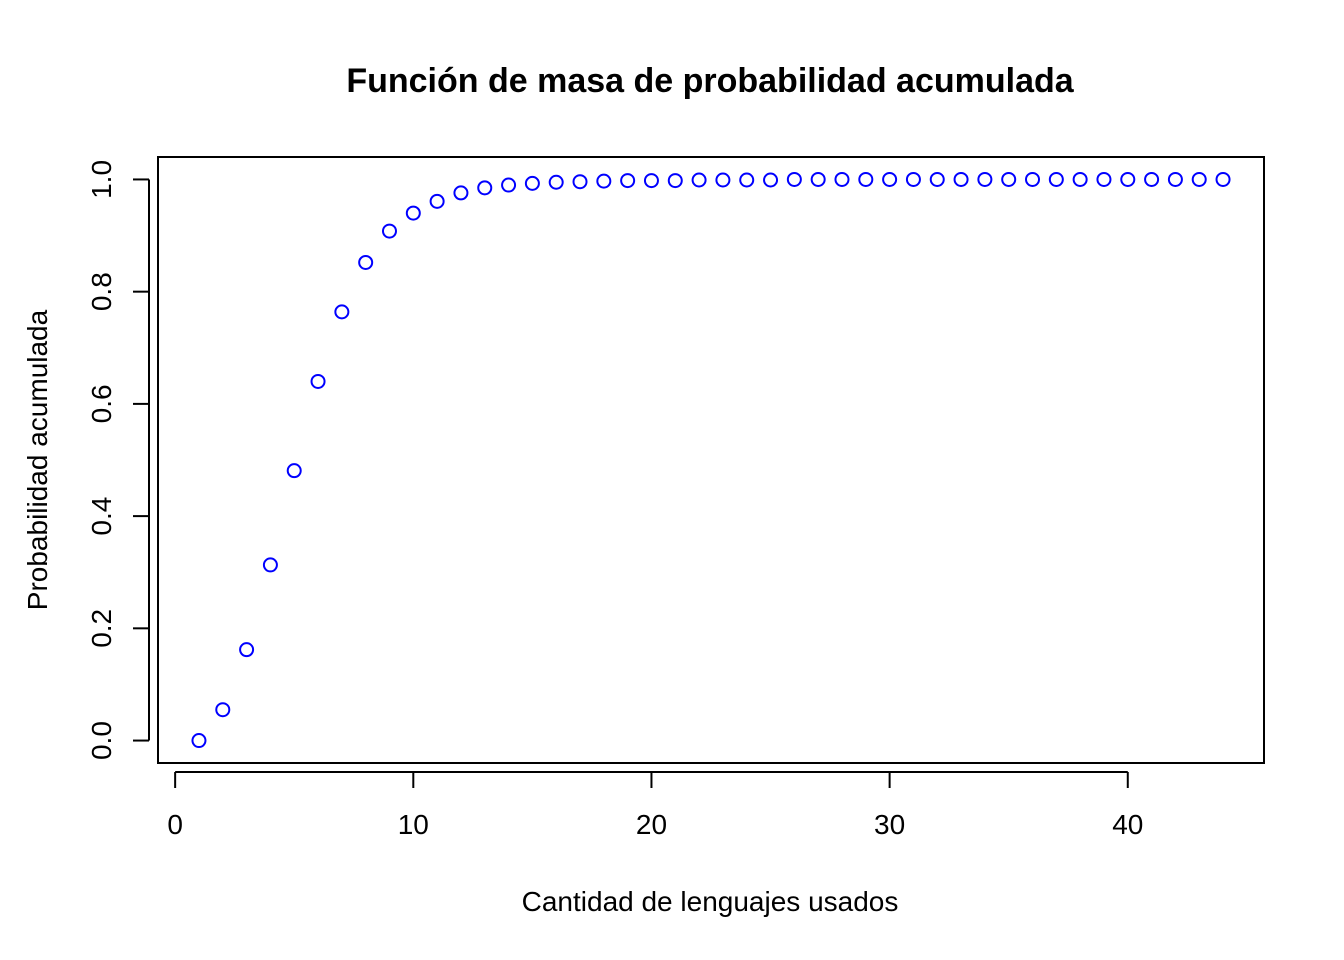  Describe the element at coordinates (101, 628) in the screenshot. I see `y-tick-label: 0.2` at that location.